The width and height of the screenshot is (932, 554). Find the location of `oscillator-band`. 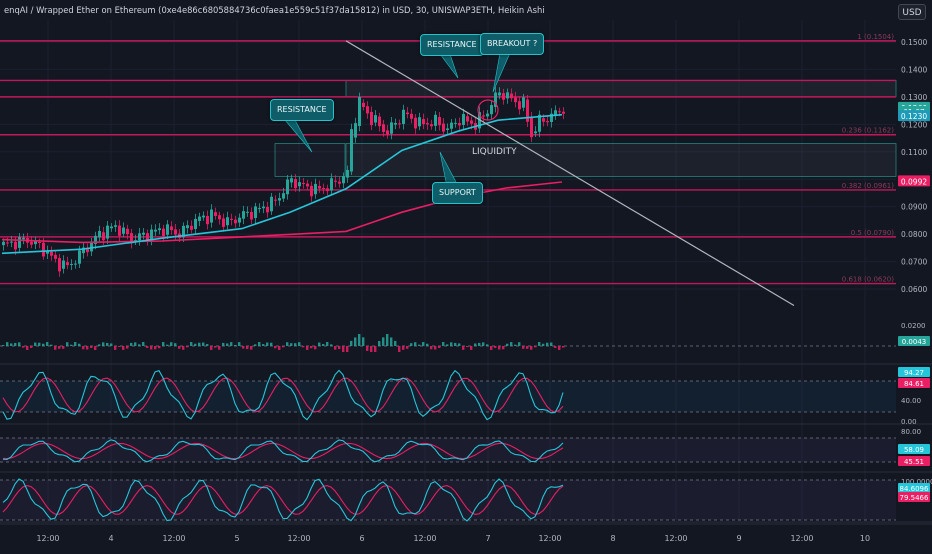

oscillator-band is located at coordinates (448, 450).